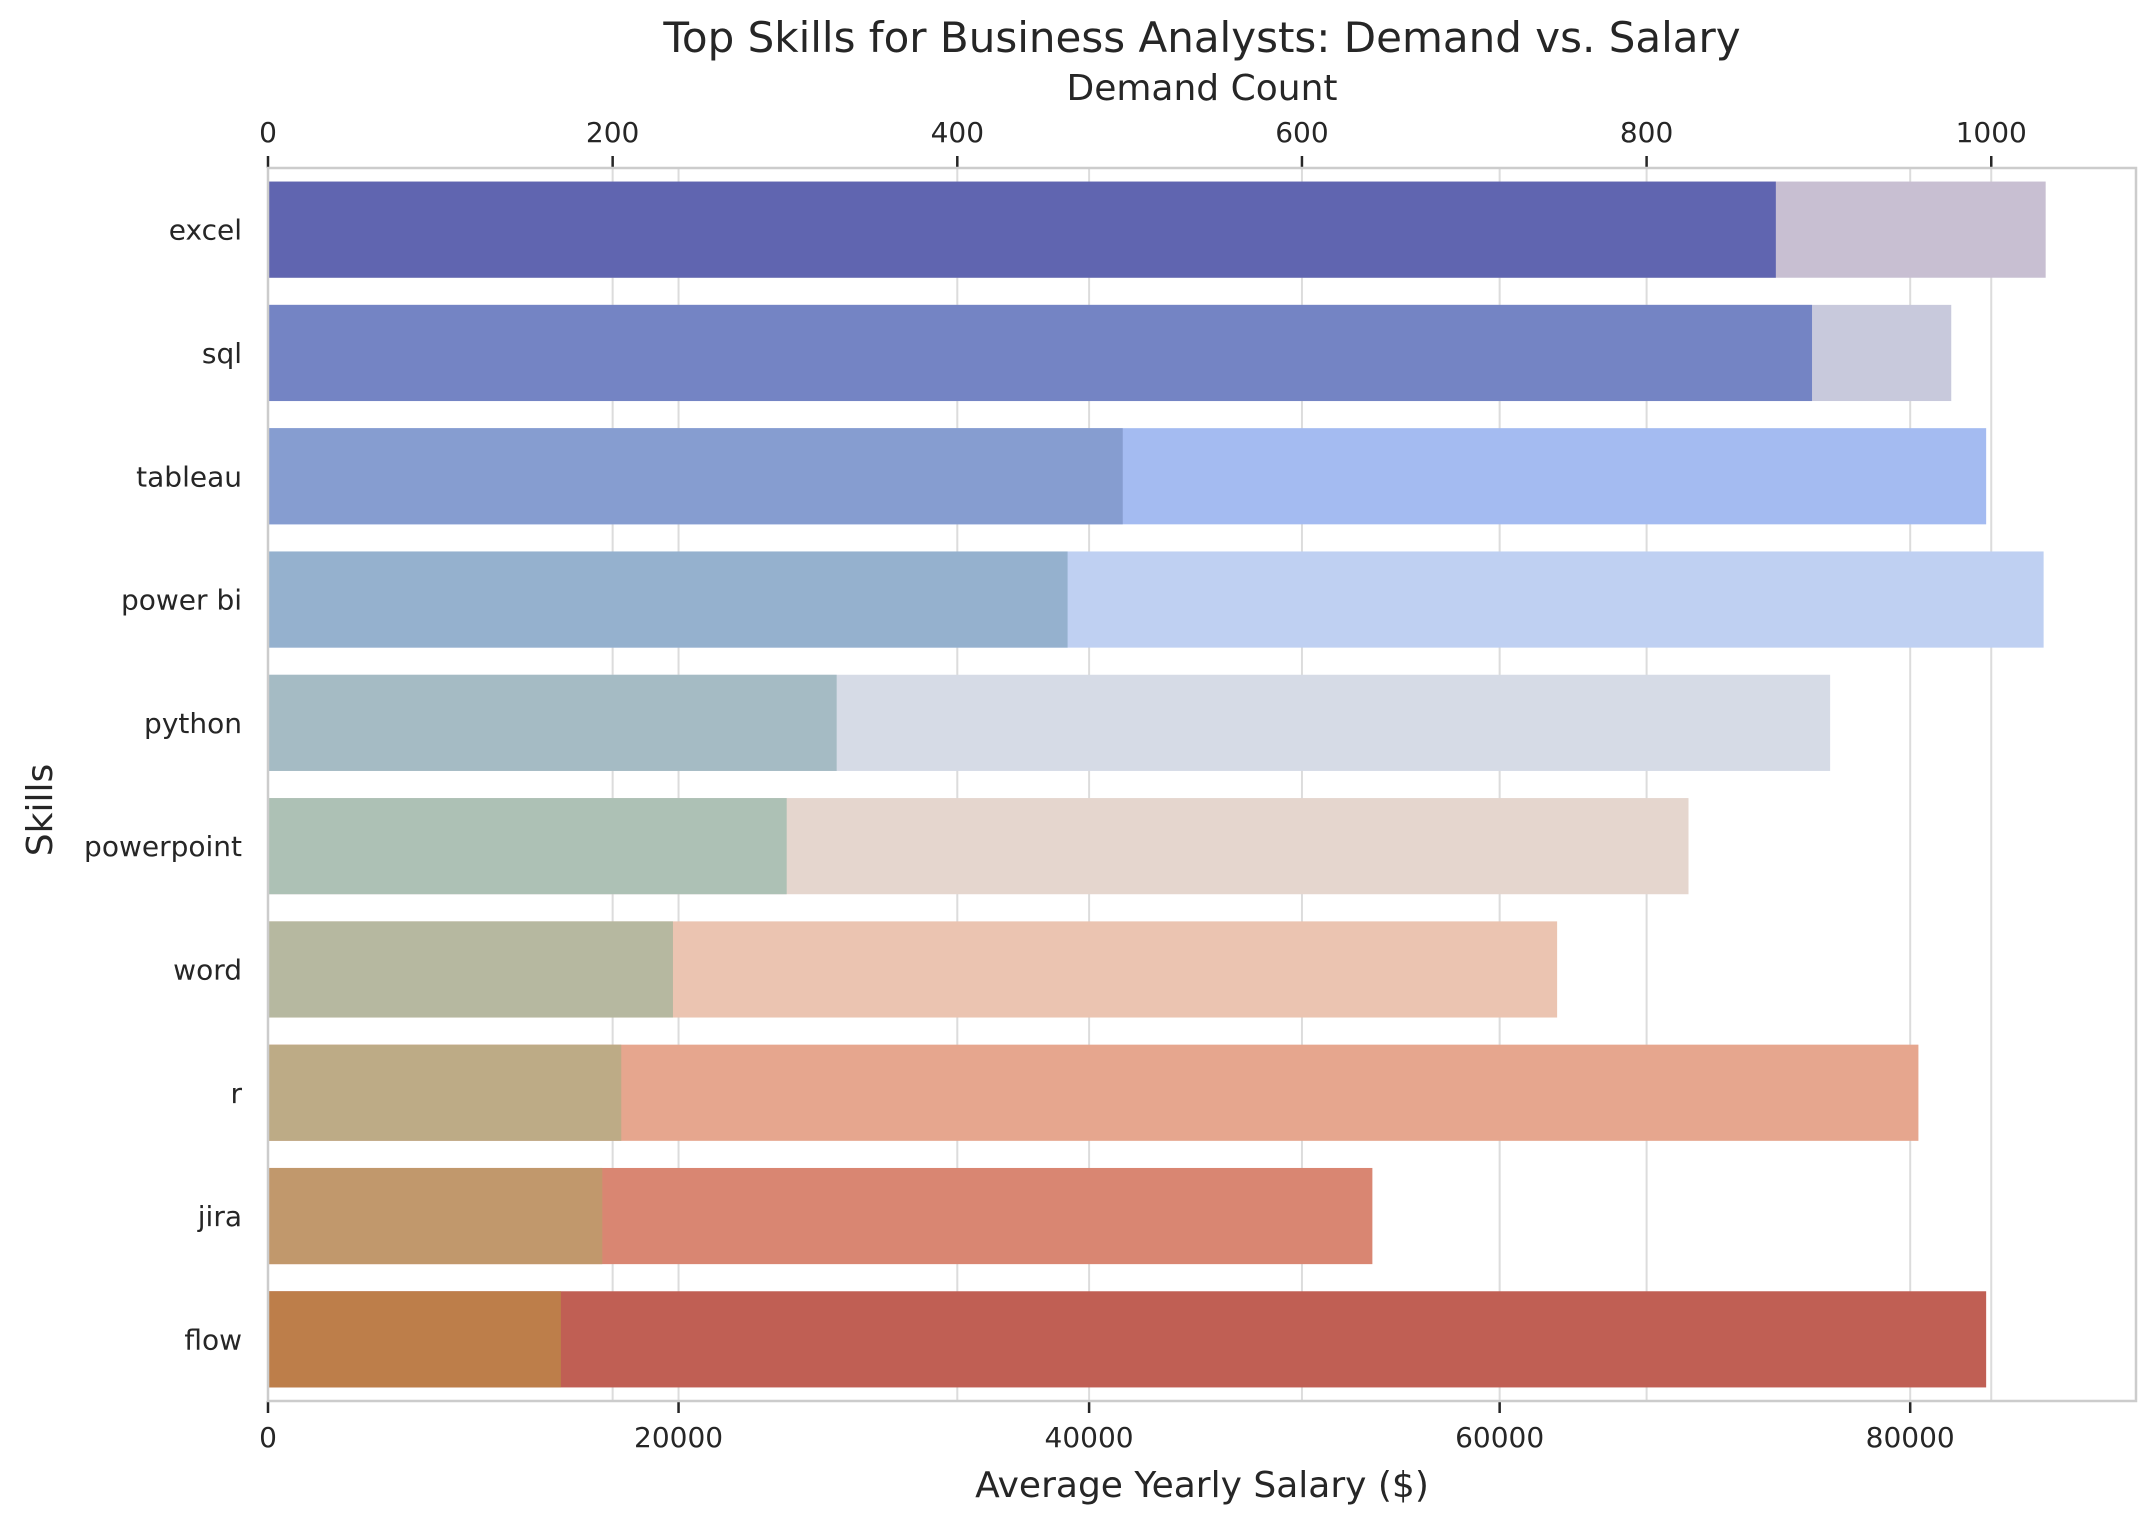  I want to click on bottom-tick-label: 20000, so click(678, 1437).